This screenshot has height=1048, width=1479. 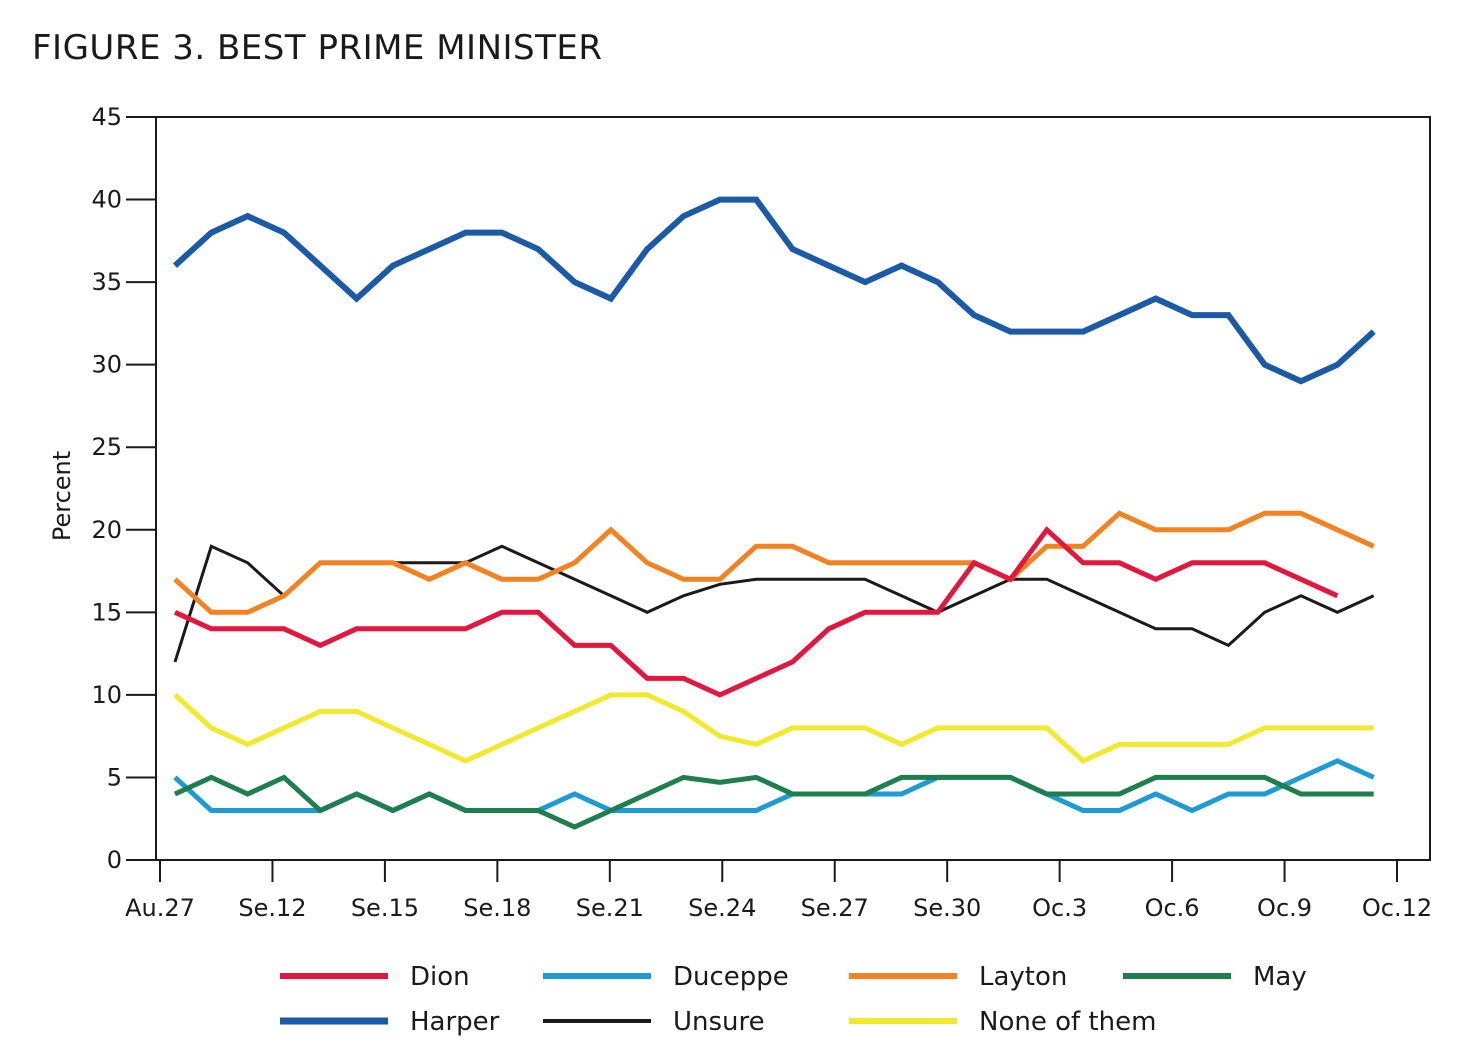 I want to click on y-axis-title: Percent, so click(x=62, y=496).